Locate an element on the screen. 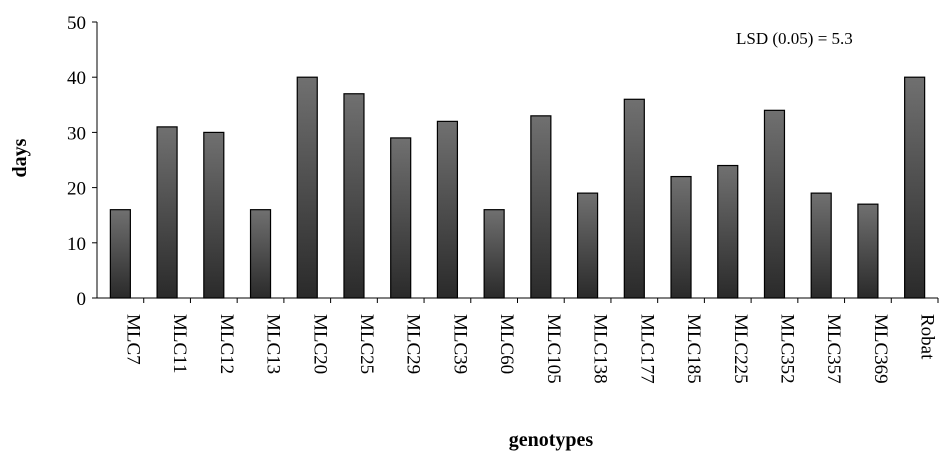  bar-mlc225 is located at coordinates (728, 231).